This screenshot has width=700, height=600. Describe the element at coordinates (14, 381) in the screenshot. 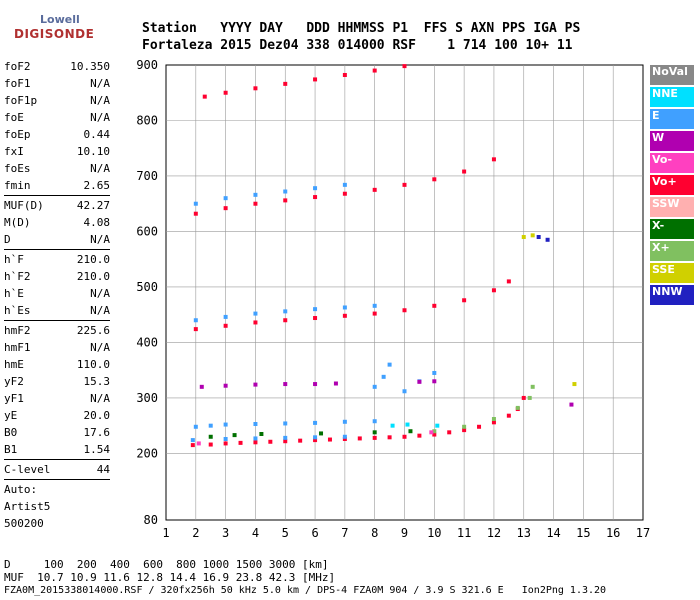

I see `param-name: yF2` at that location.